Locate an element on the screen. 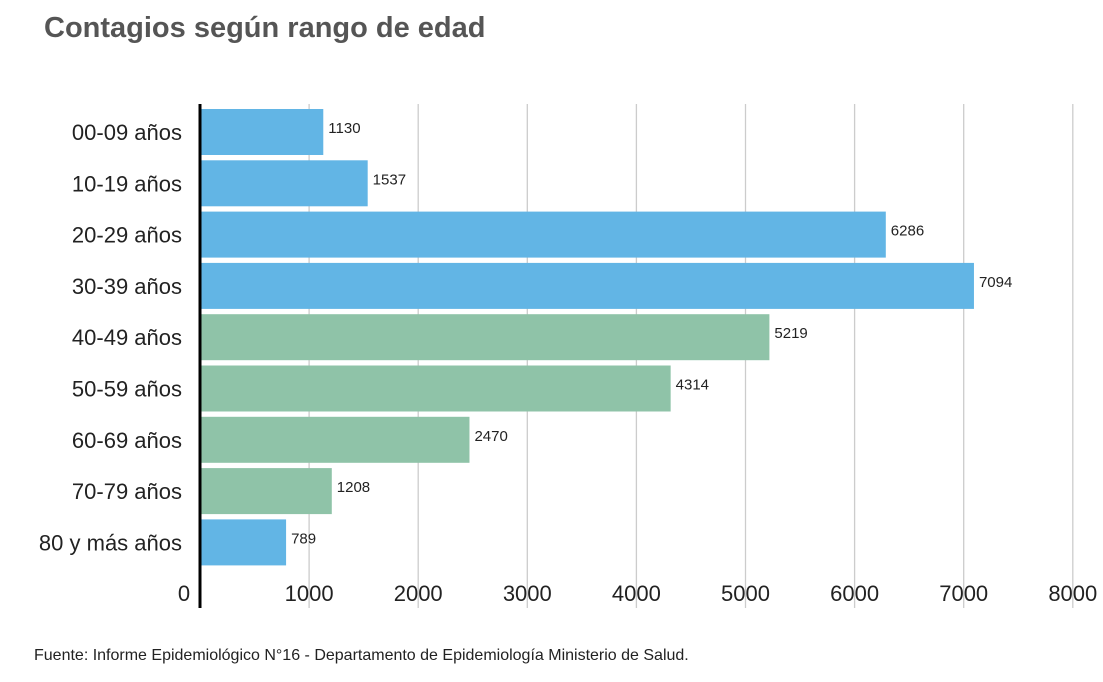 The height and width of the screenshot is (682, 1103). category-label: 50-59 años is located at coordinates (127, 389).